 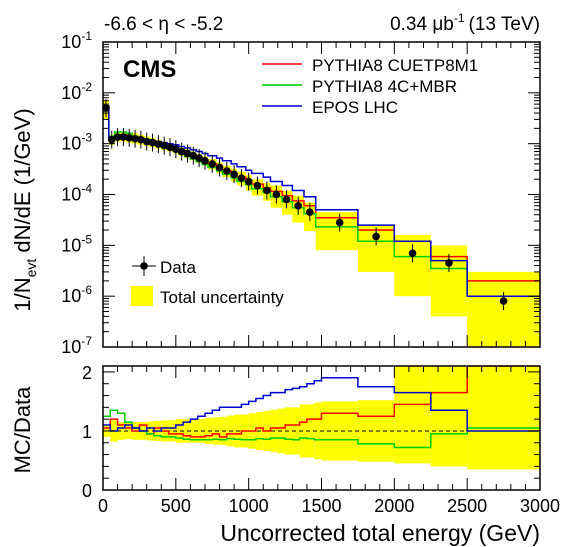 I want to click on y-tick-label-exponent: -1, so click(x=86, y=36).